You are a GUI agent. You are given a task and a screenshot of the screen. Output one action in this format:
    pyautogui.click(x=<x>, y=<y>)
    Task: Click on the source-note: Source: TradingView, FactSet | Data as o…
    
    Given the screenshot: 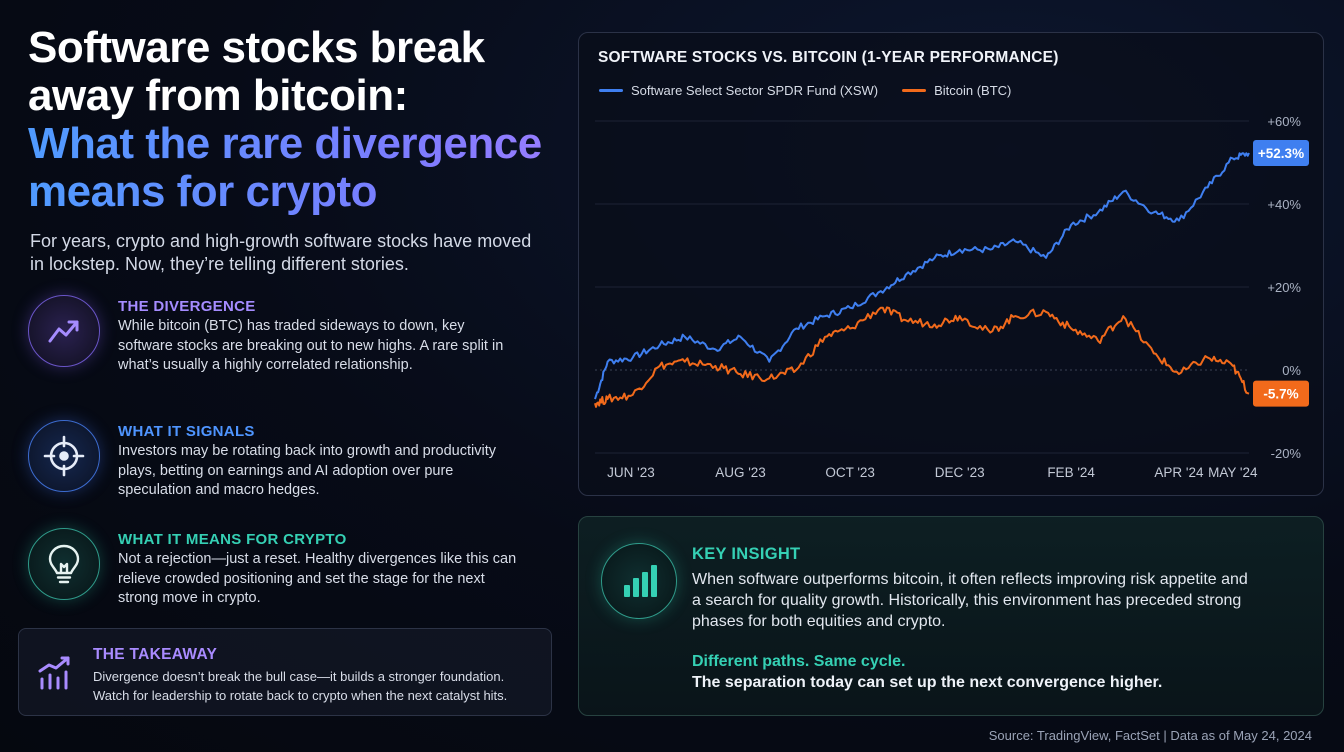 What is the action you would take?
    pyautogui.click(x=1150, y=735)
    